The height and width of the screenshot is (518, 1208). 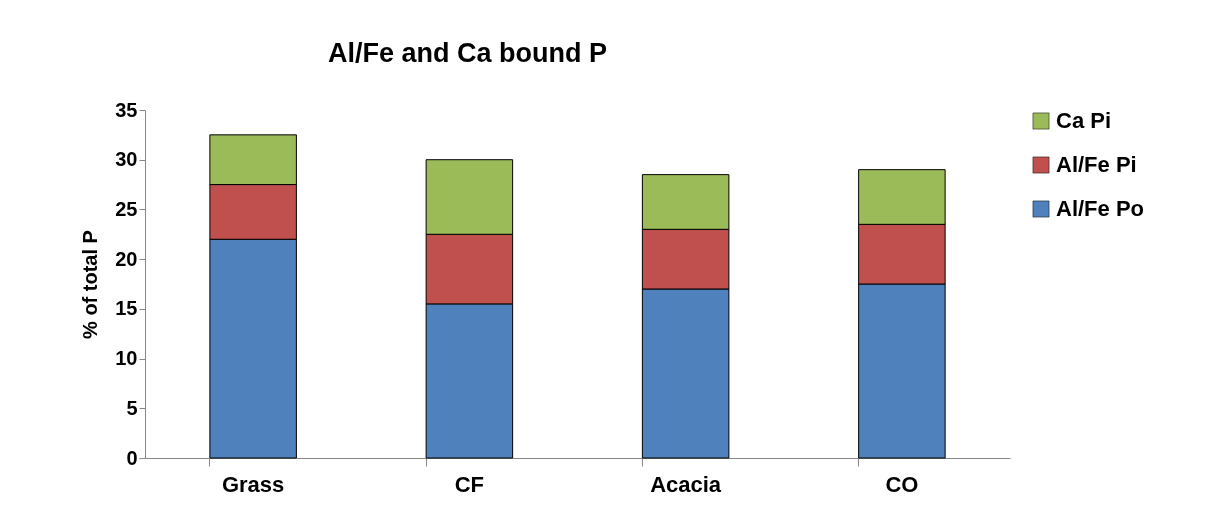 I want to click on x-tick-label: Acacia, so click(x=686, y=484).